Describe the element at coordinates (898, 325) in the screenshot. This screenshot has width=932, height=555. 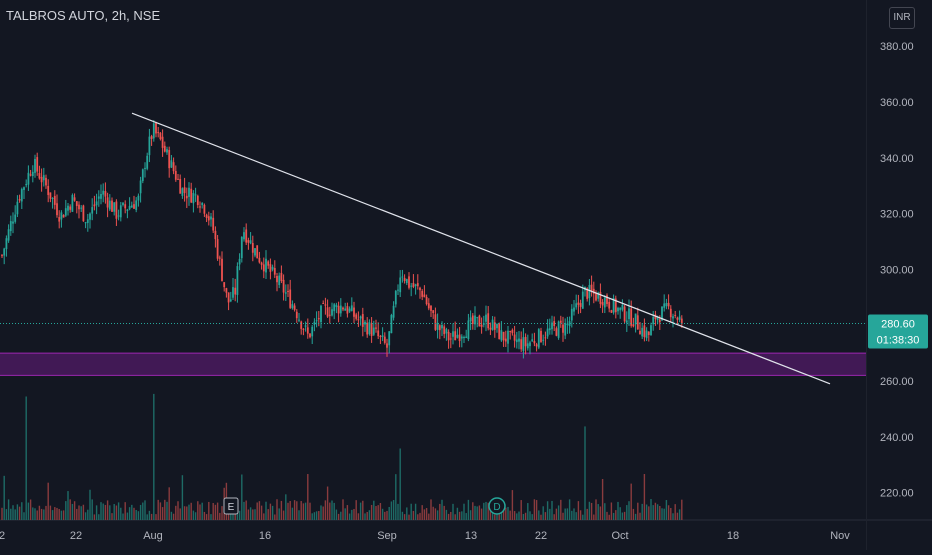
I see `last-price-value: 280.60` at that location.